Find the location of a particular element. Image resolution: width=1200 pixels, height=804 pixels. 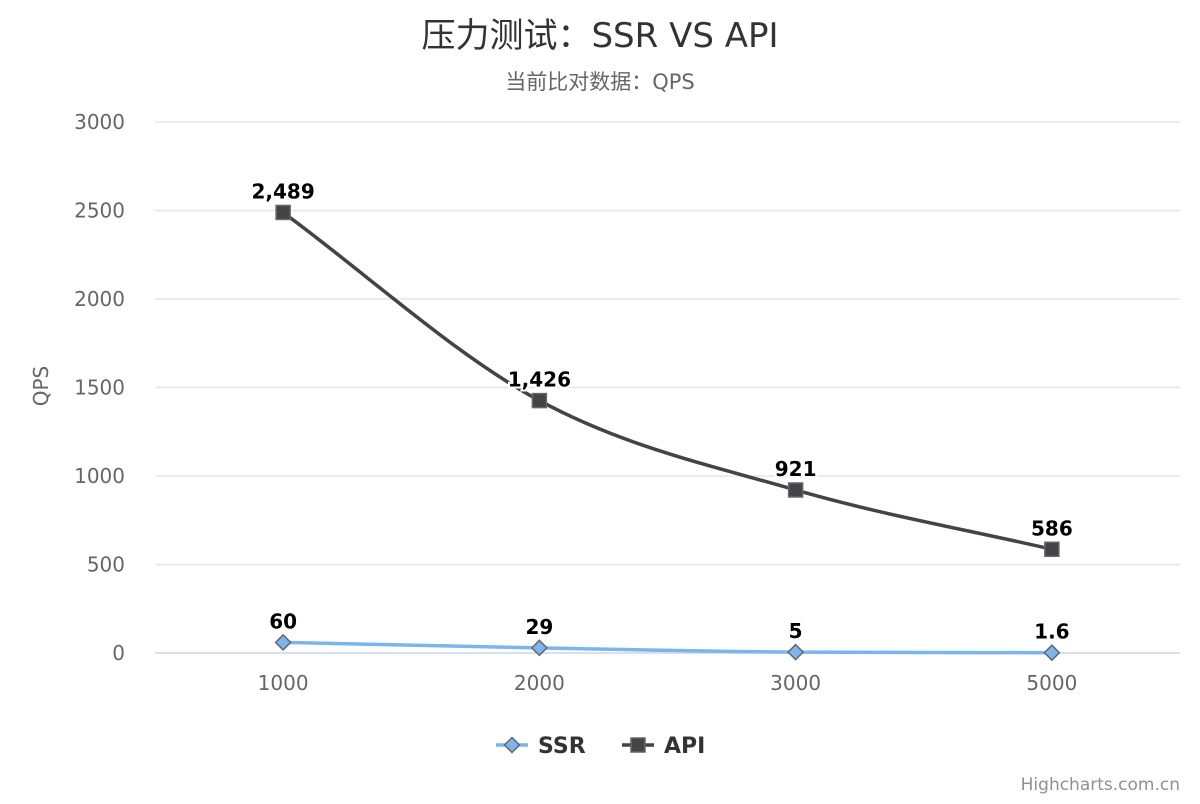

legend-item-ssr: SSR is located at coordinates (541, 746).